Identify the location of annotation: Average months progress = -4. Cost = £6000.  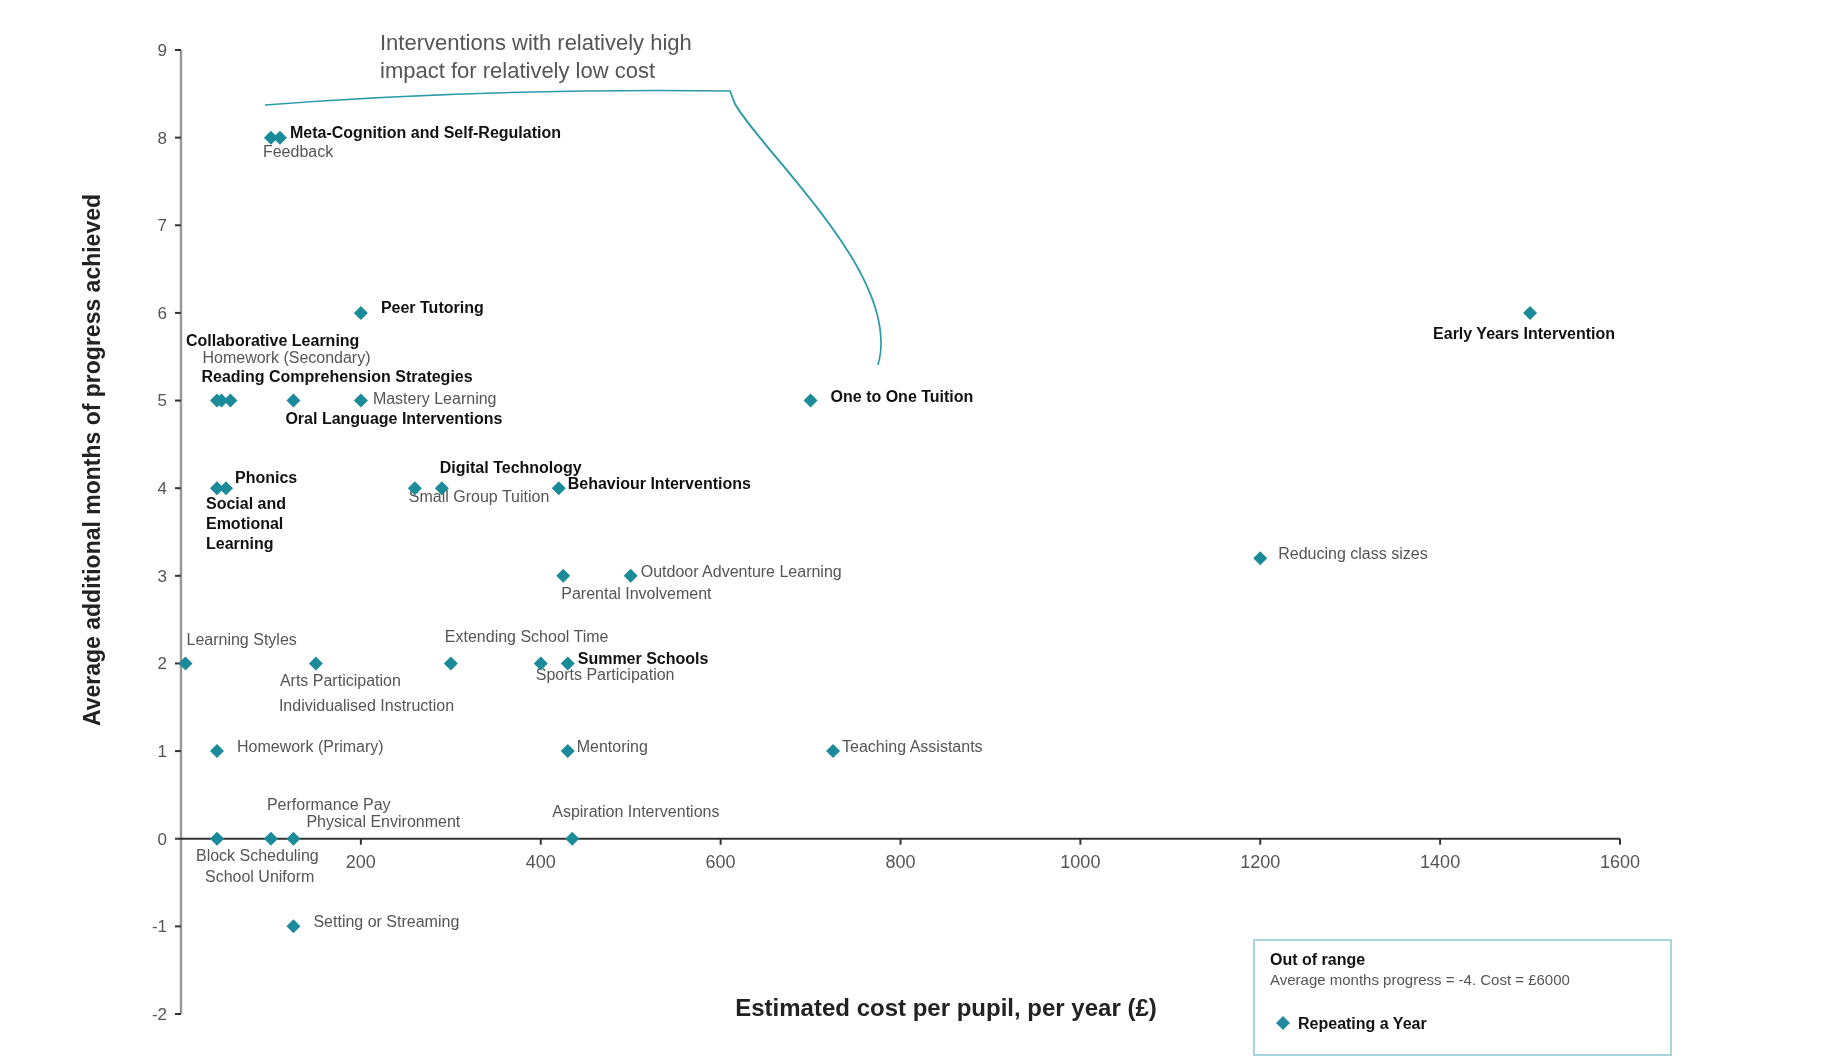
(1420, 979).